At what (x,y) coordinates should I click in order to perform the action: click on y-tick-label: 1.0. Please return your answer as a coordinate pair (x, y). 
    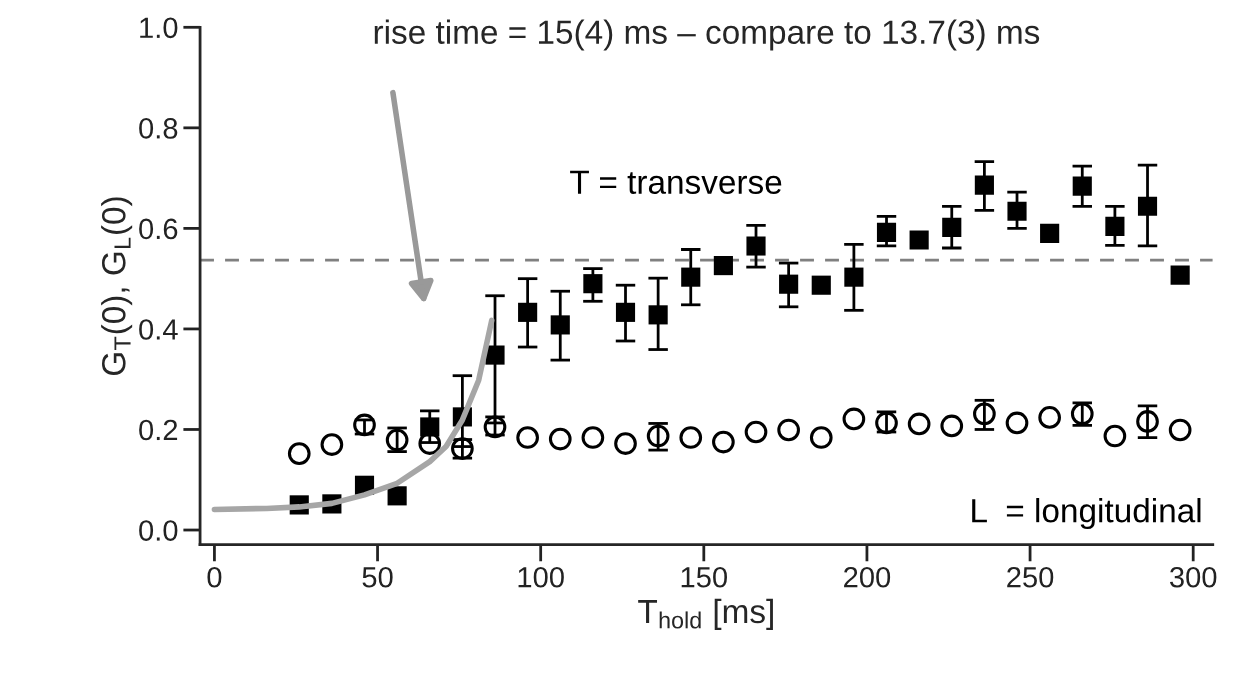
    Looking at the image, I should click on (159, 28).